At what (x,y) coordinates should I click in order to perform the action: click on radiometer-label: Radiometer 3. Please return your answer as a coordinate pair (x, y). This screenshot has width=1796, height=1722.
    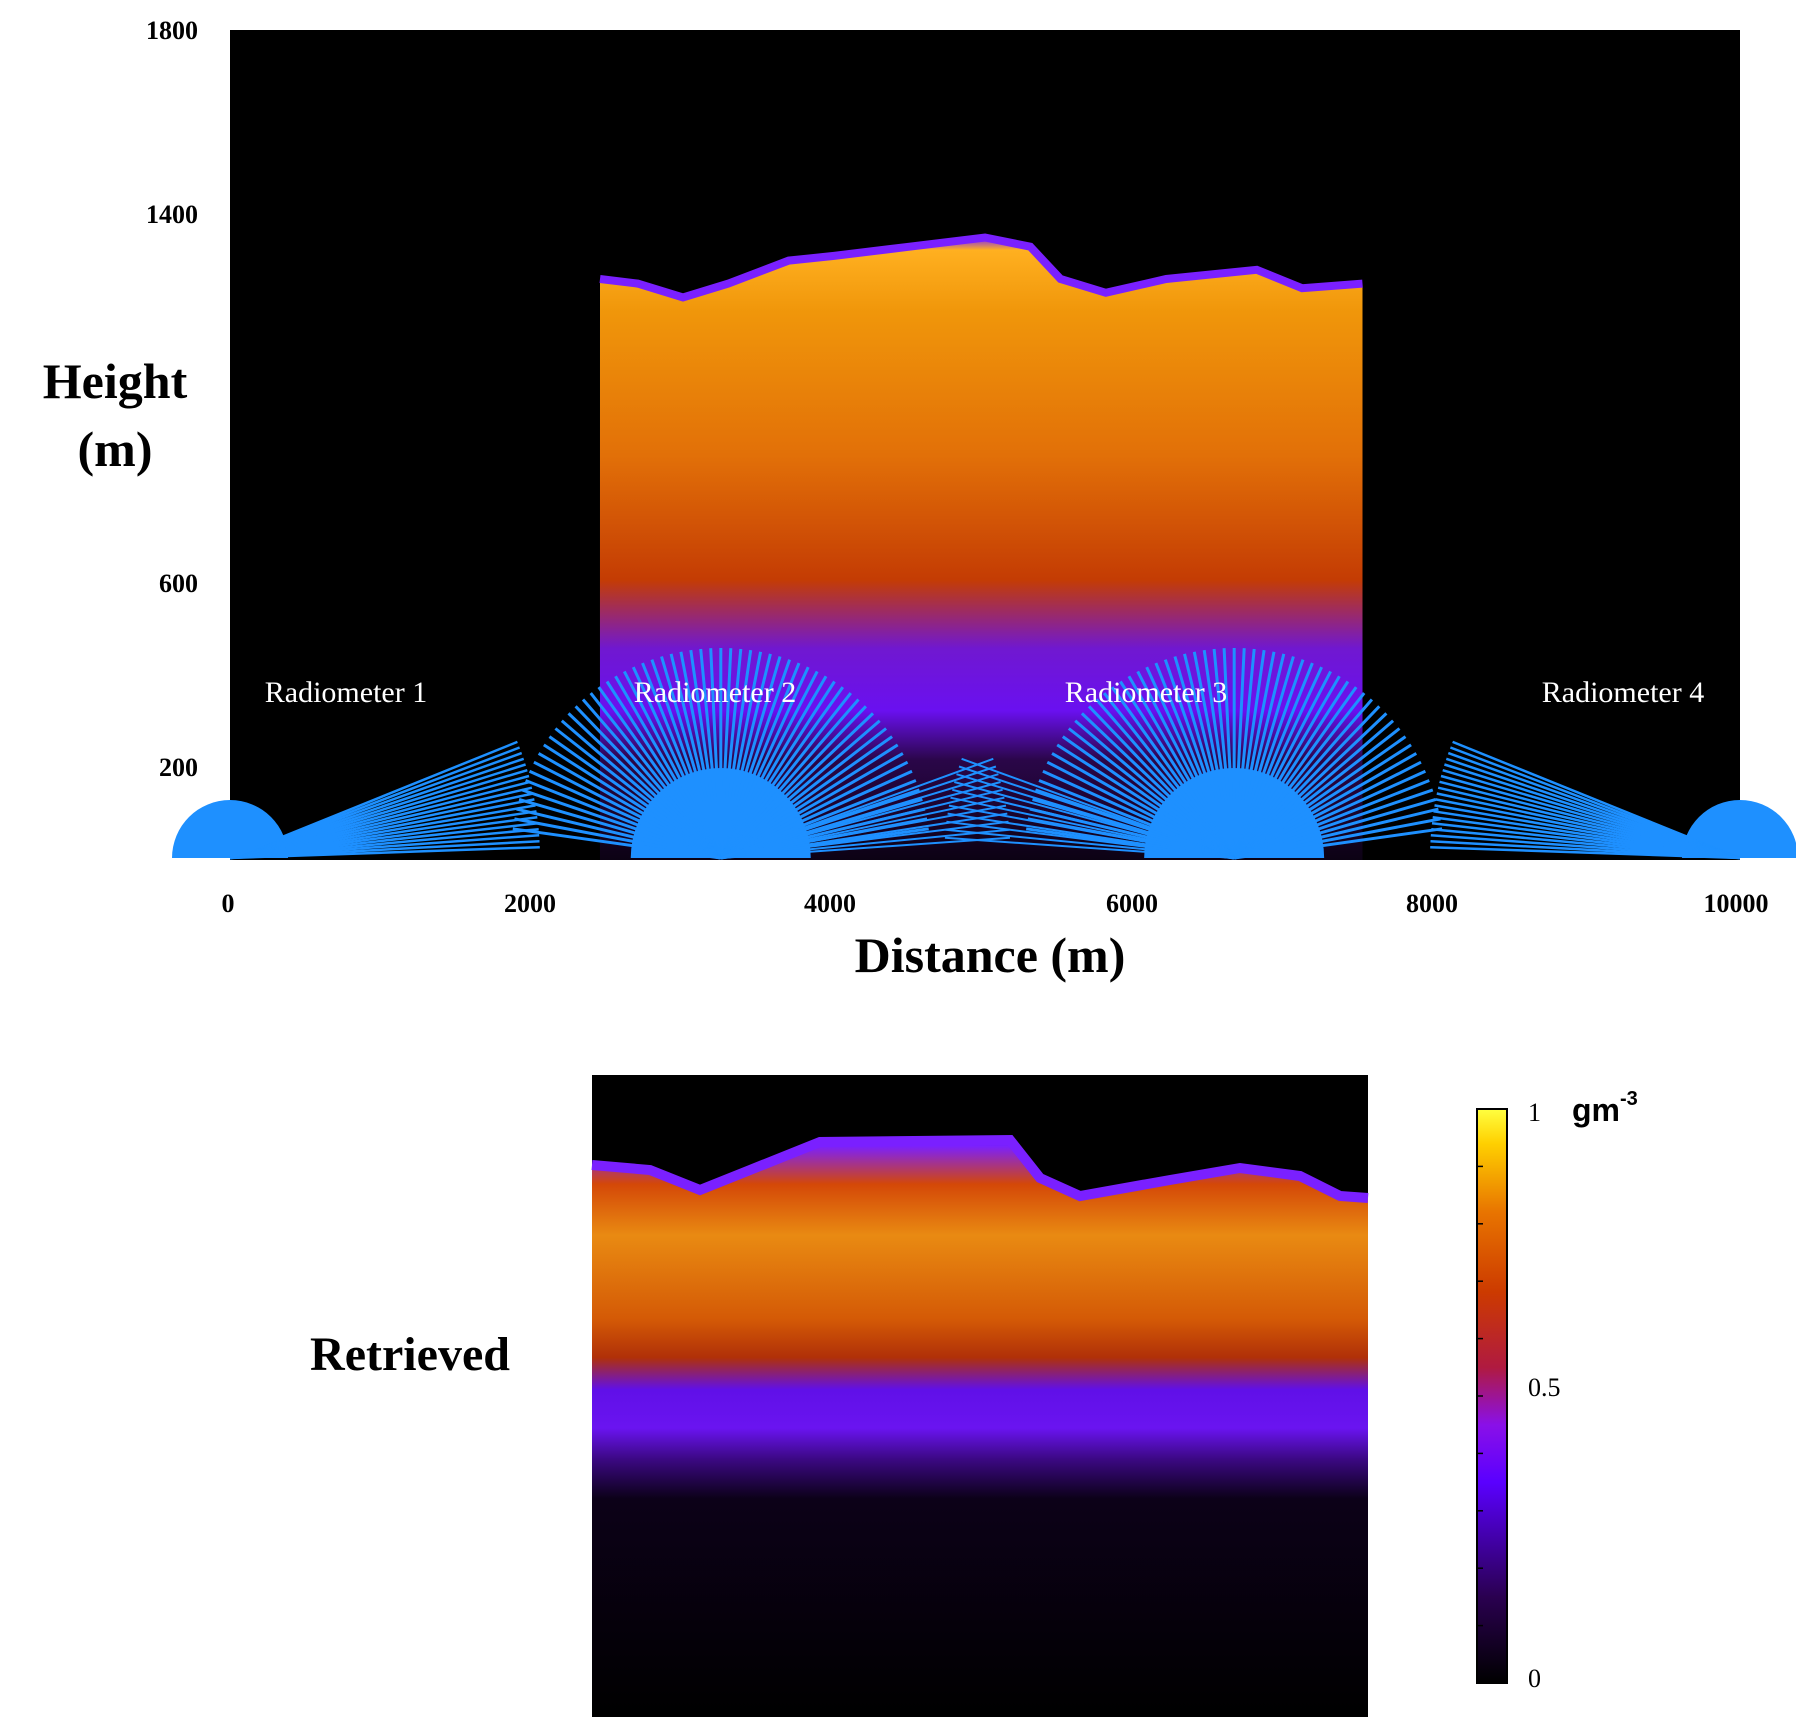
    Looking at the image, I should click on (1146, 692).